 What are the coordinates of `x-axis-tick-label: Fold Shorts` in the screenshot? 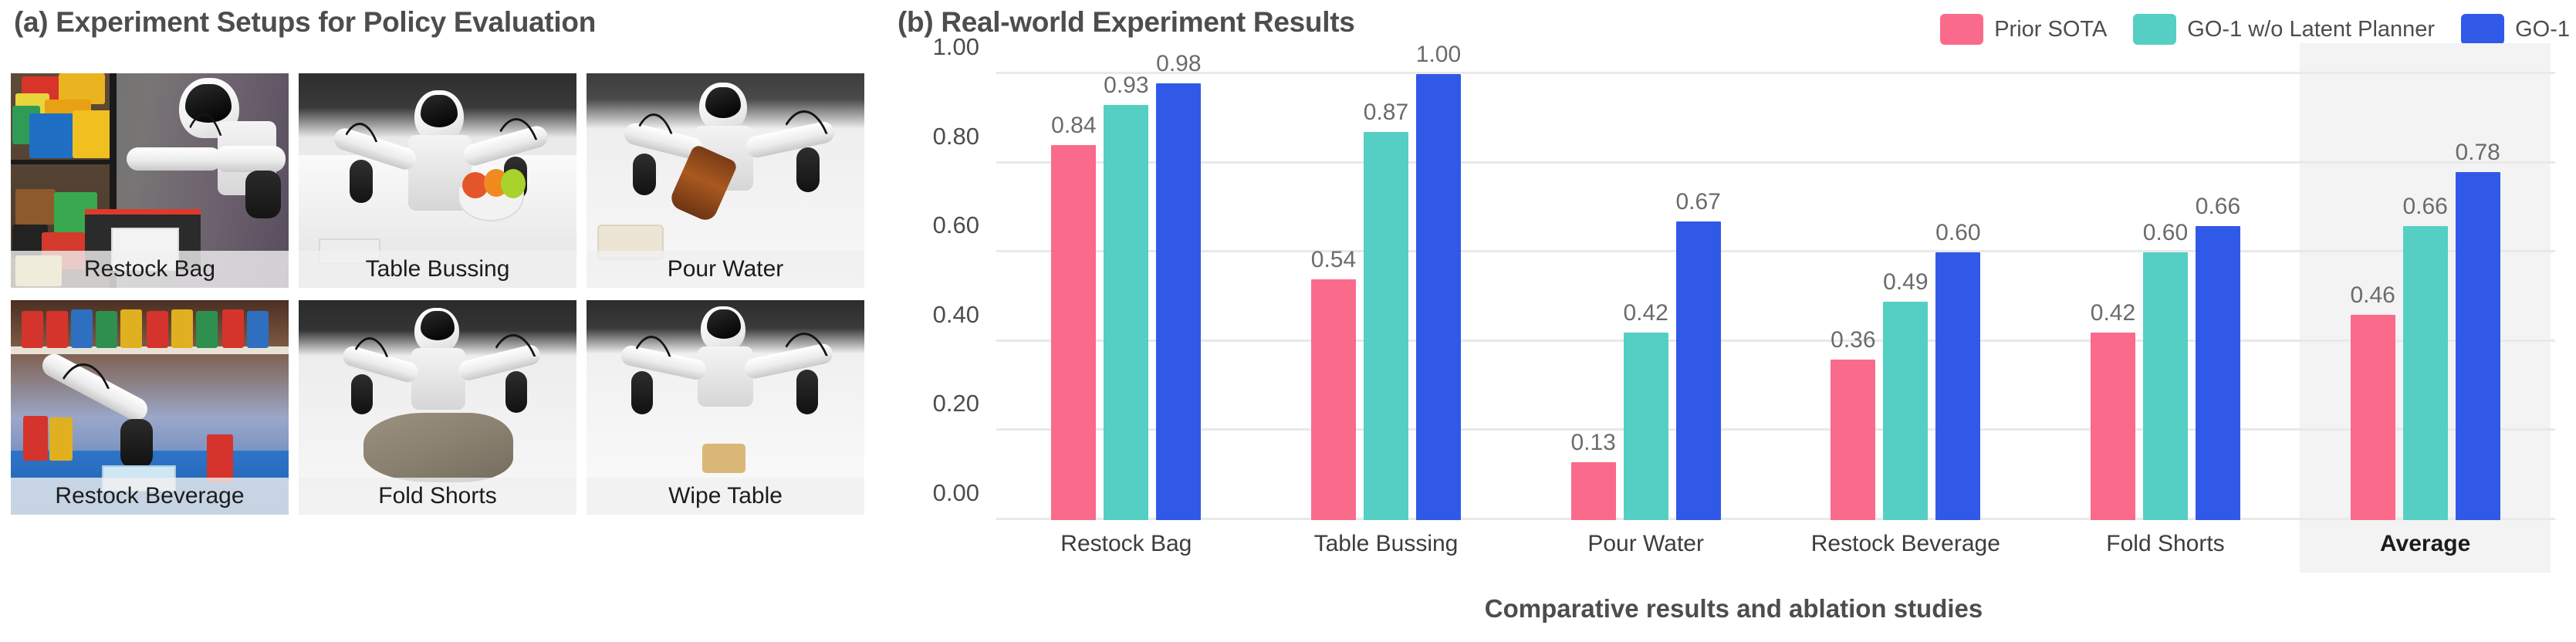 It's located at (2165, 543).